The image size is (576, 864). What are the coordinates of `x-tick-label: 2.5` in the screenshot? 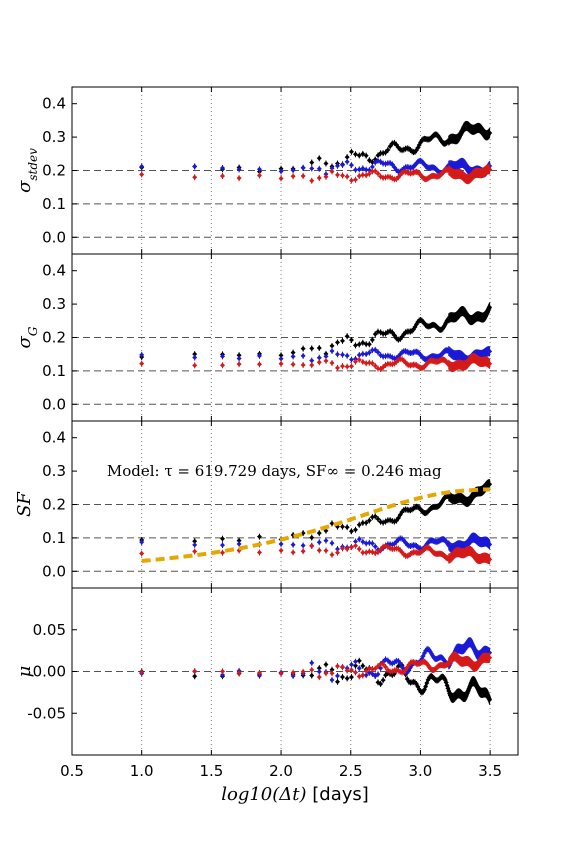 It's located at (351, 771).